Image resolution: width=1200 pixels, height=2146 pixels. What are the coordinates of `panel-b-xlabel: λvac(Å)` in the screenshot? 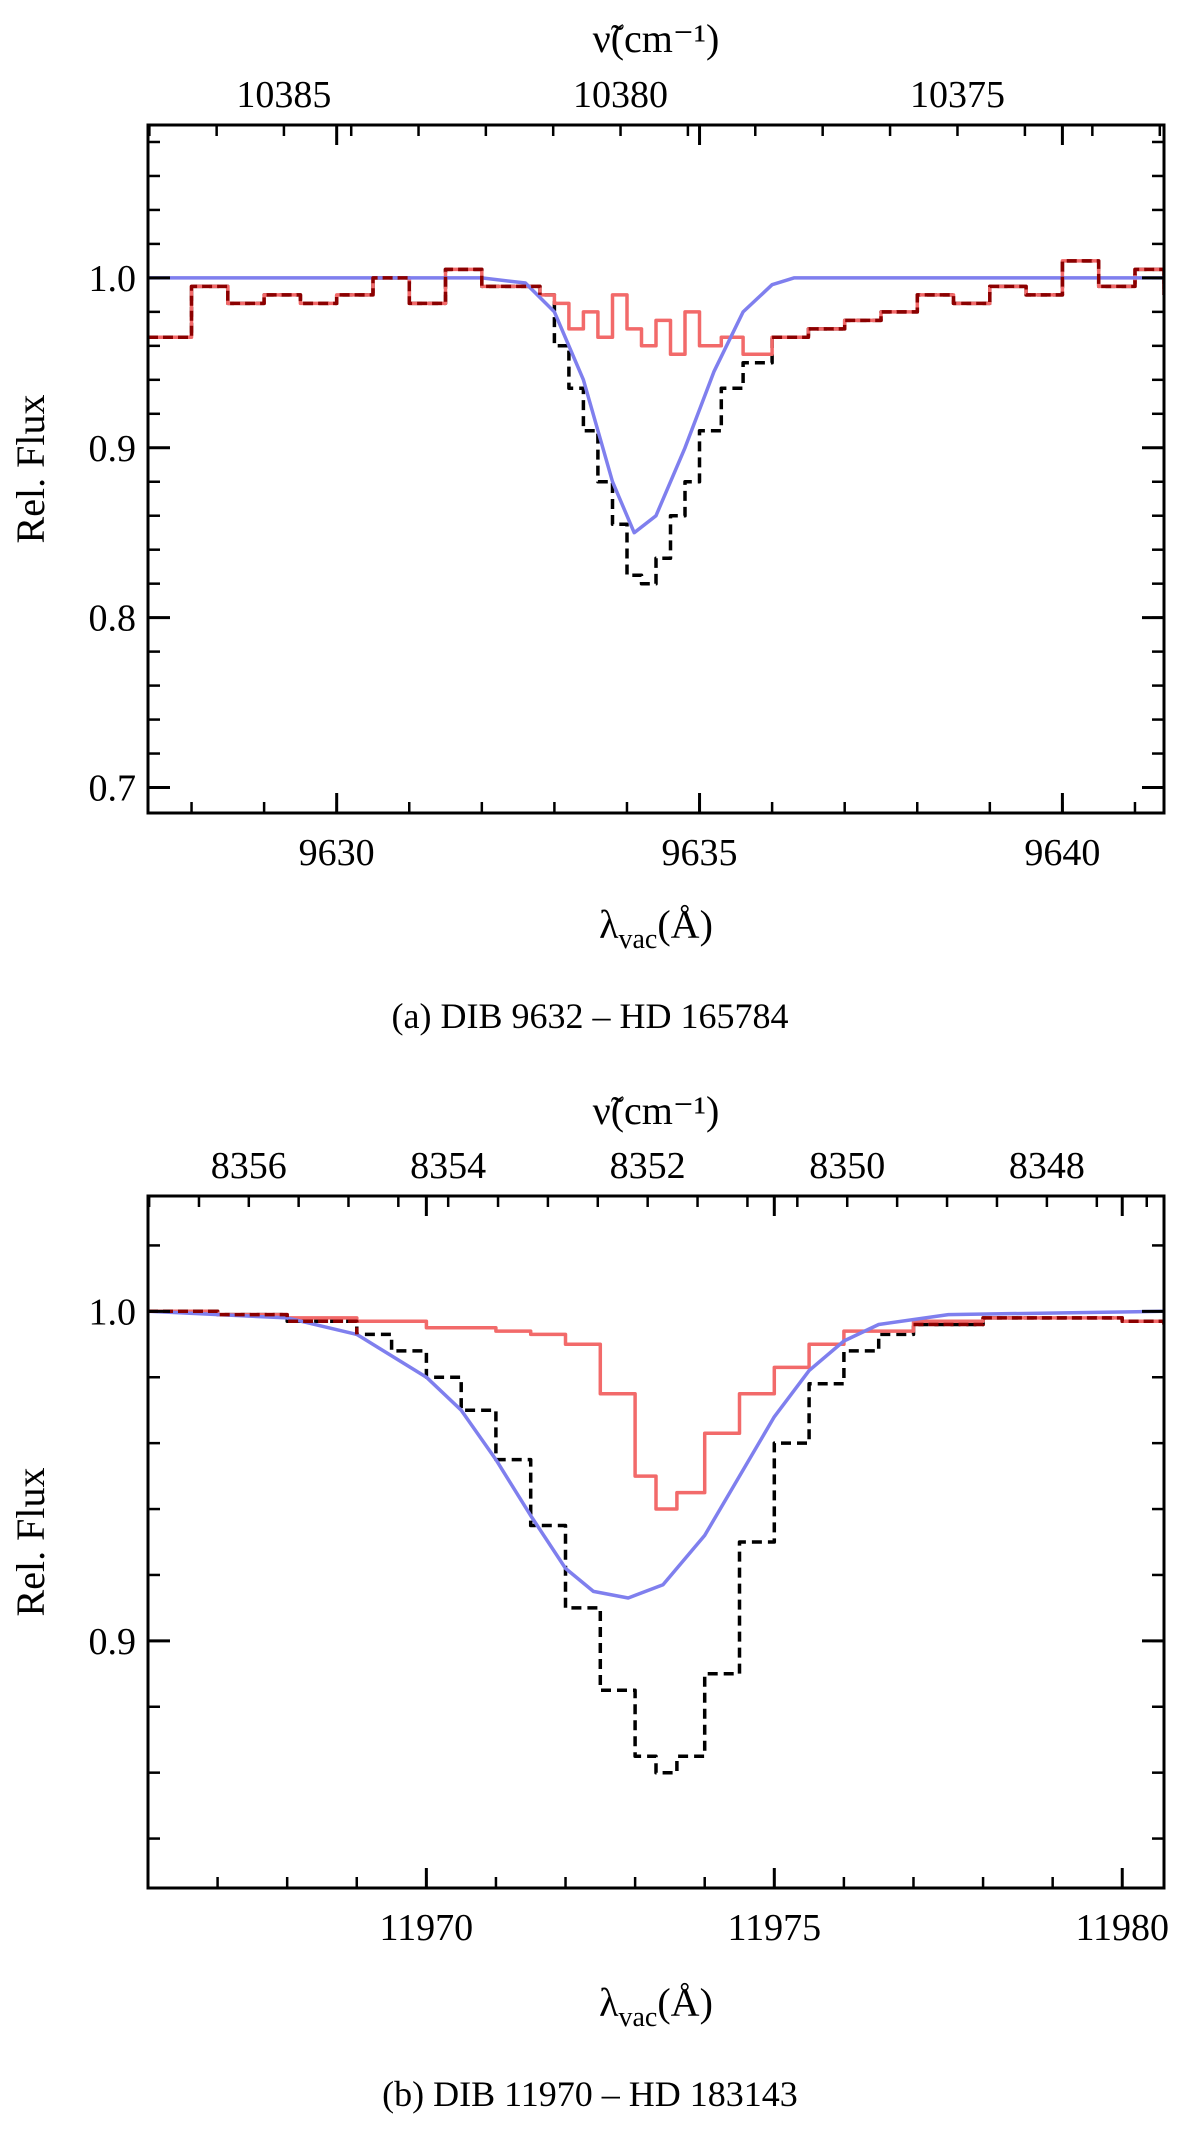 It's located at (656, 2006).